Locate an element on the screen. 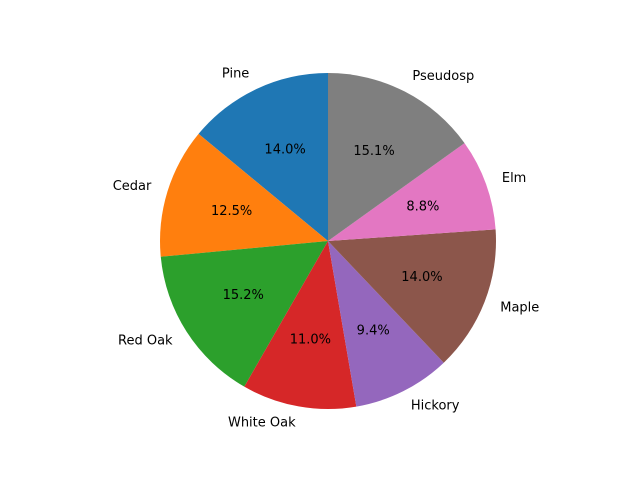 The width and height of the screenshot is (640, 480). pie-slice-maple is located at coordinates (412, 296).